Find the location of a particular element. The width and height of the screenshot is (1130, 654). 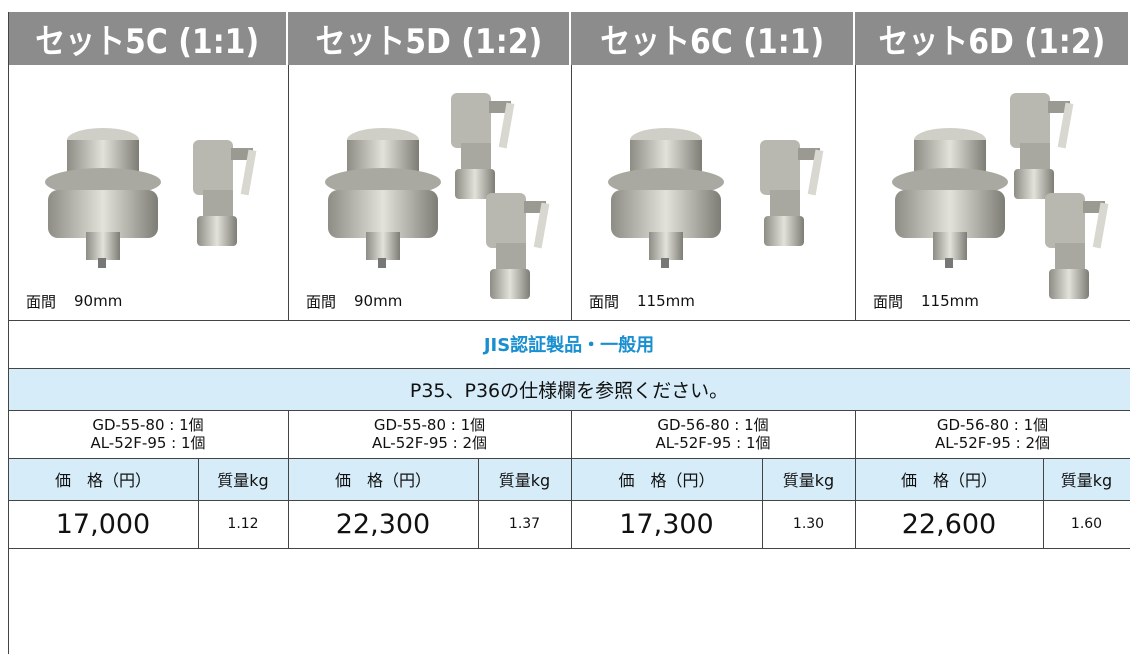

set-title-text: セット5C (1:1) is located at coordinates (147, 42).